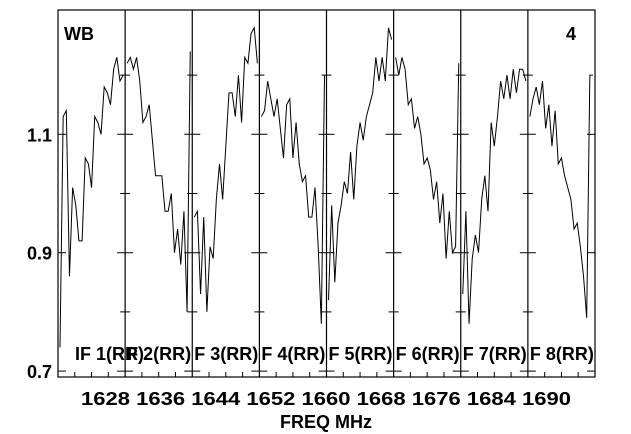  I want to click on panel-label: F 2(RR), so click(159, 354).